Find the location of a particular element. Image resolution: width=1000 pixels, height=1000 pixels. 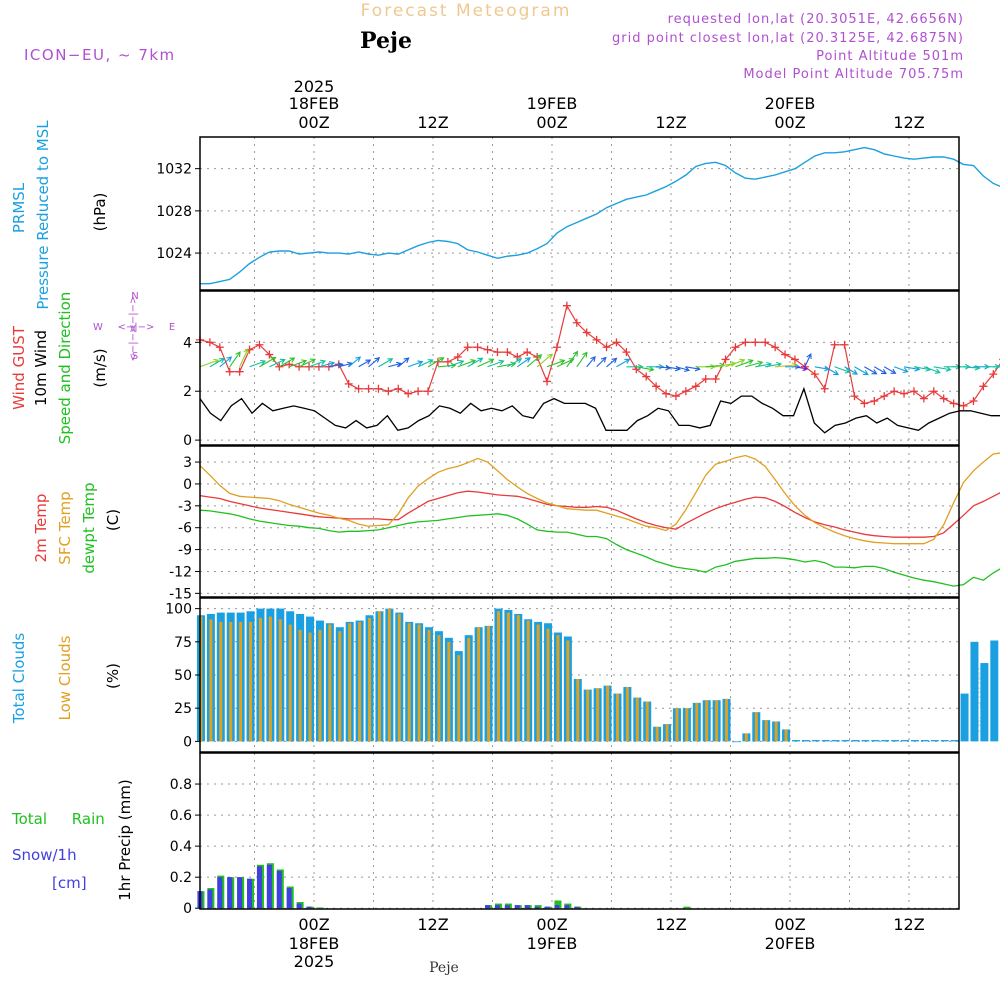

compass-arrow-v-top: <−|−> is located at coordinates (133, 314).